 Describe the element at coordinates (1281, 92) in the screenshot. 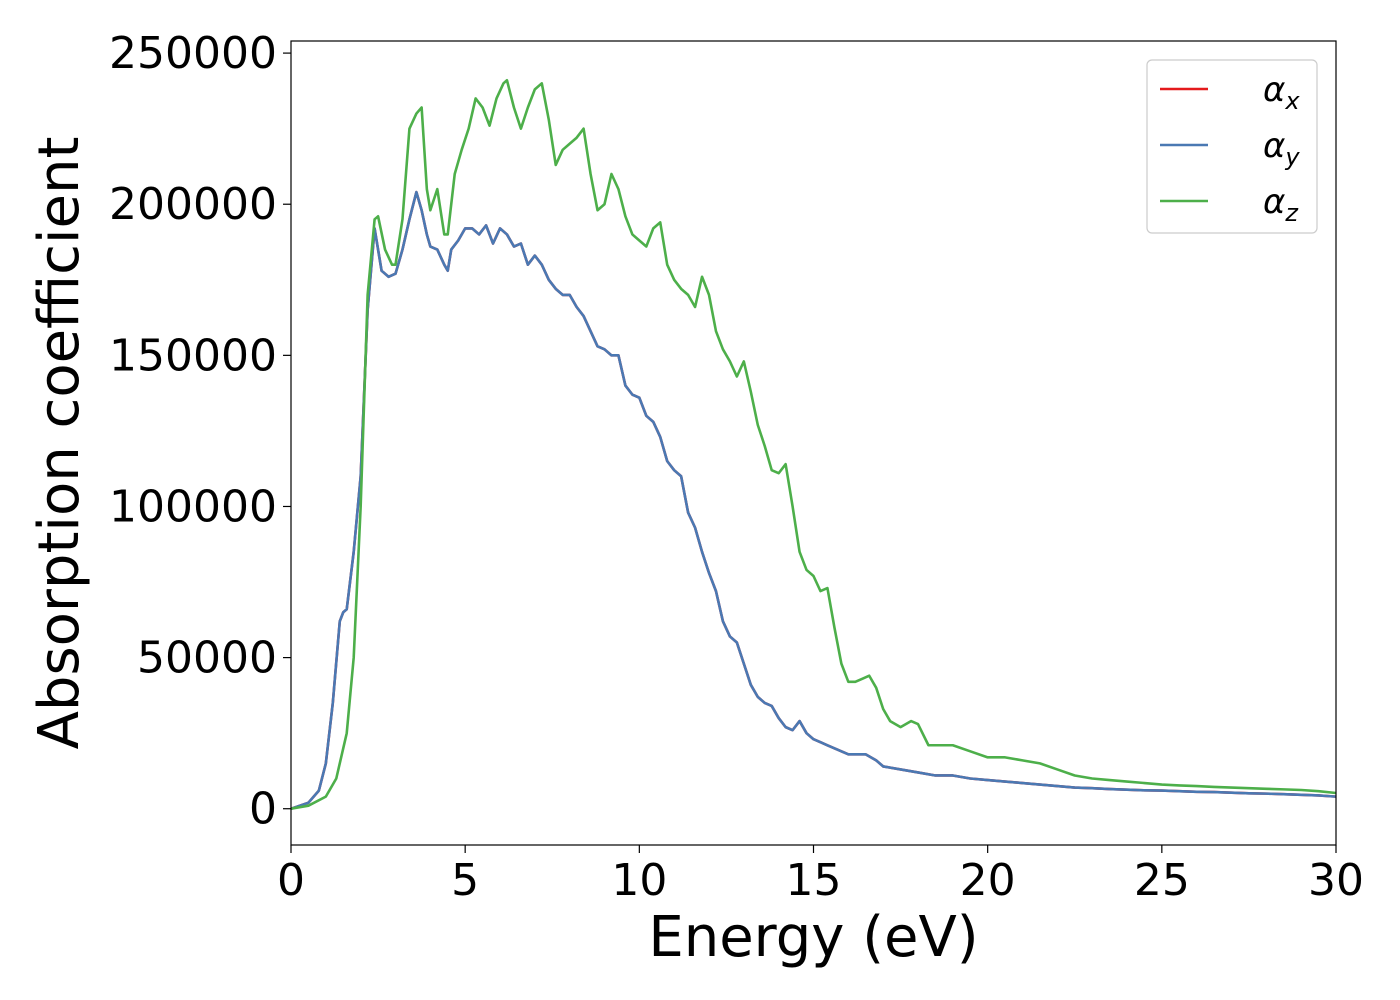

I see `legend-label-x: αx` at that location.